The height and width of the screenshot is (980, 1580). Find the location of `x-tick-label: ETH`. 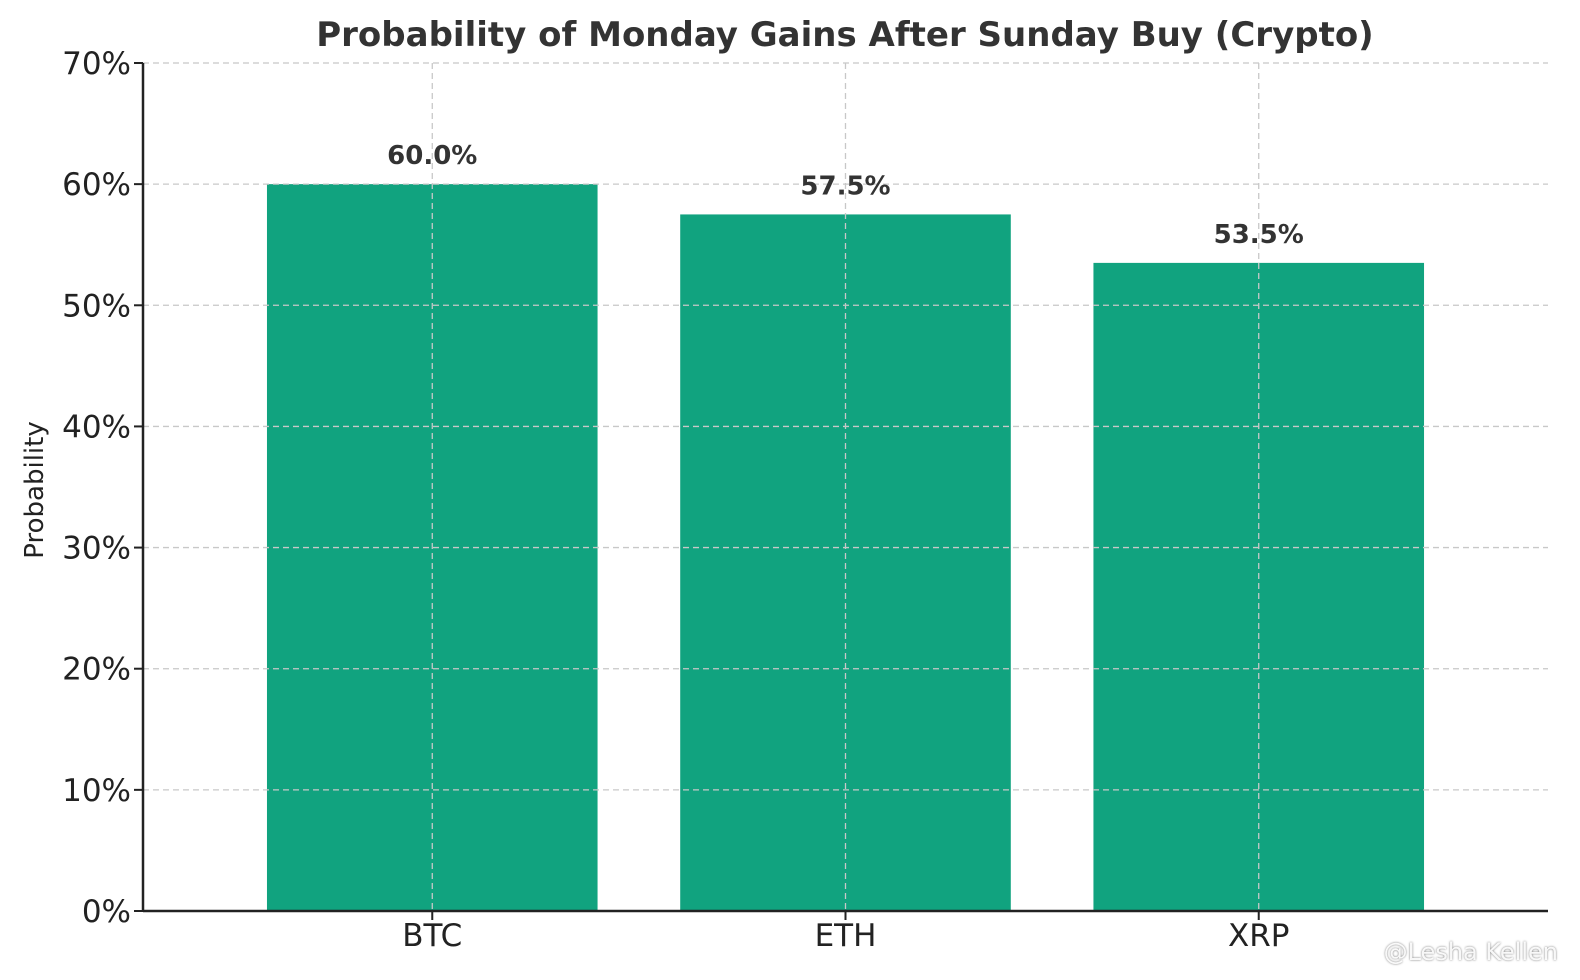

x-tick-label: ETH is located at coordinates (846, 936).